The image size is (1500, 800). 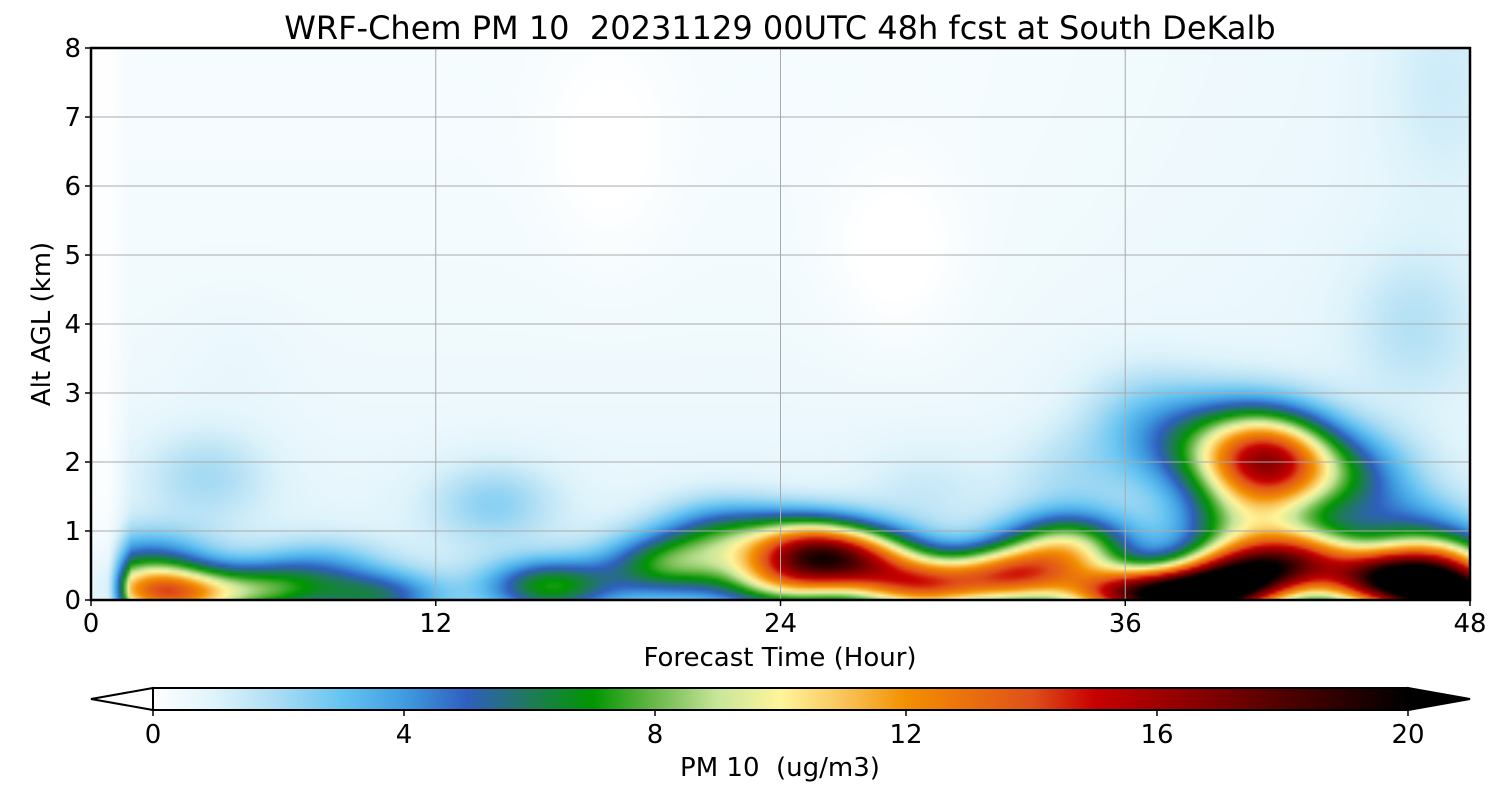 What do you see at coordinates (72, 256) in the screenshot?
I see `y-tick-label: 5` at bounding box center [72, 256].